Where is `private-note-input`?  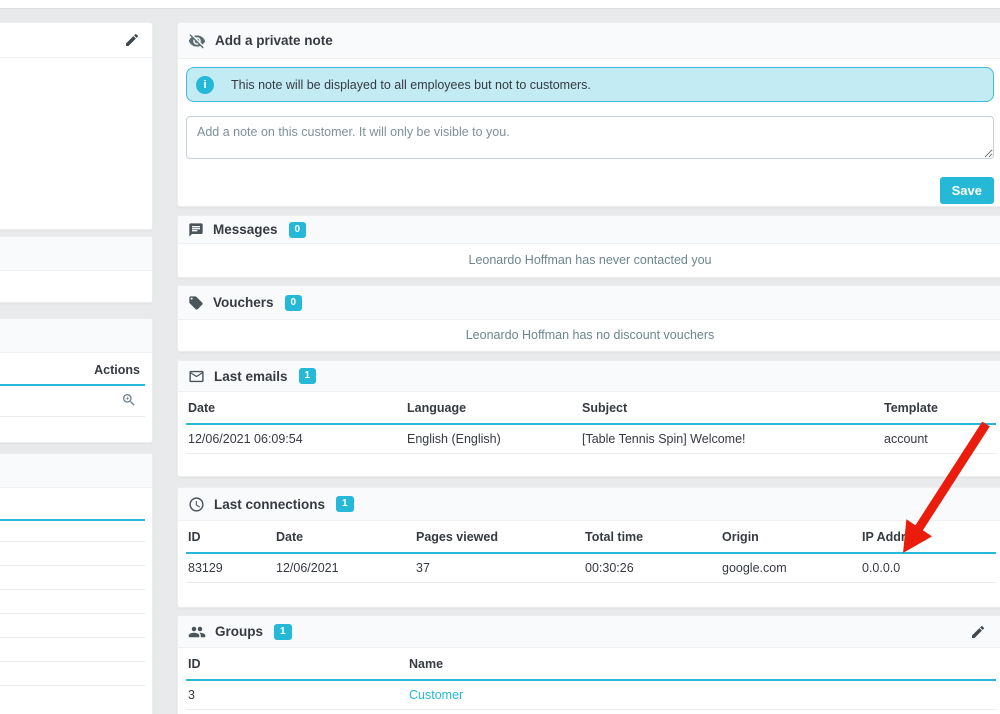 private-note-input is located at coordinates (590, 137).